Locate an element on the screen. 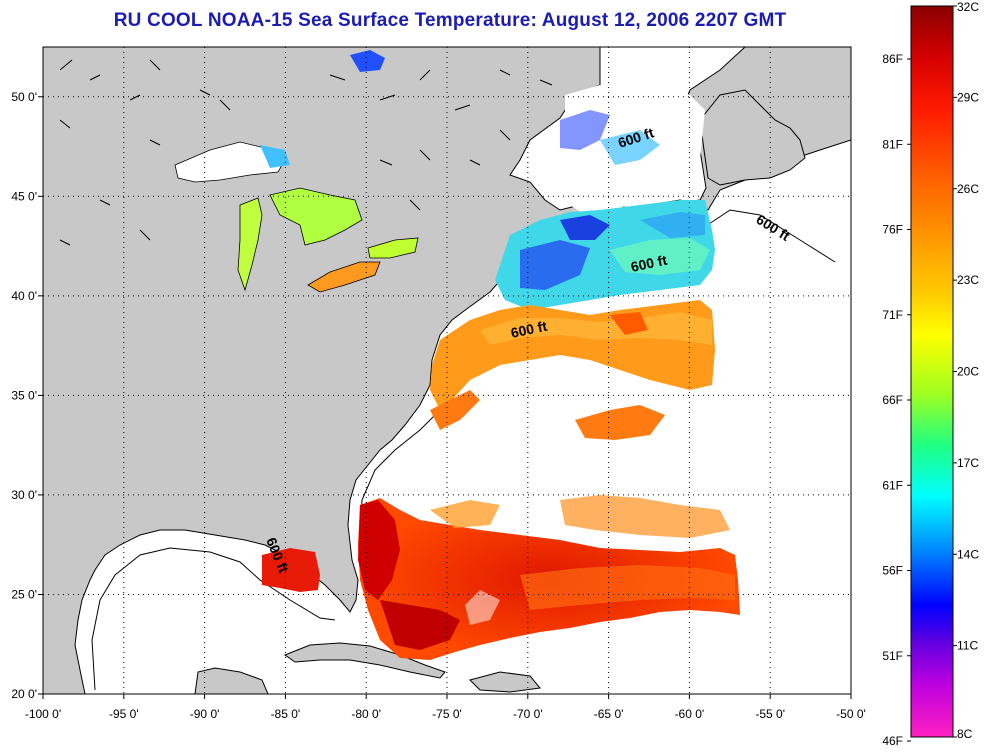  sst-great-lakes is located at coordinates (296, 217).